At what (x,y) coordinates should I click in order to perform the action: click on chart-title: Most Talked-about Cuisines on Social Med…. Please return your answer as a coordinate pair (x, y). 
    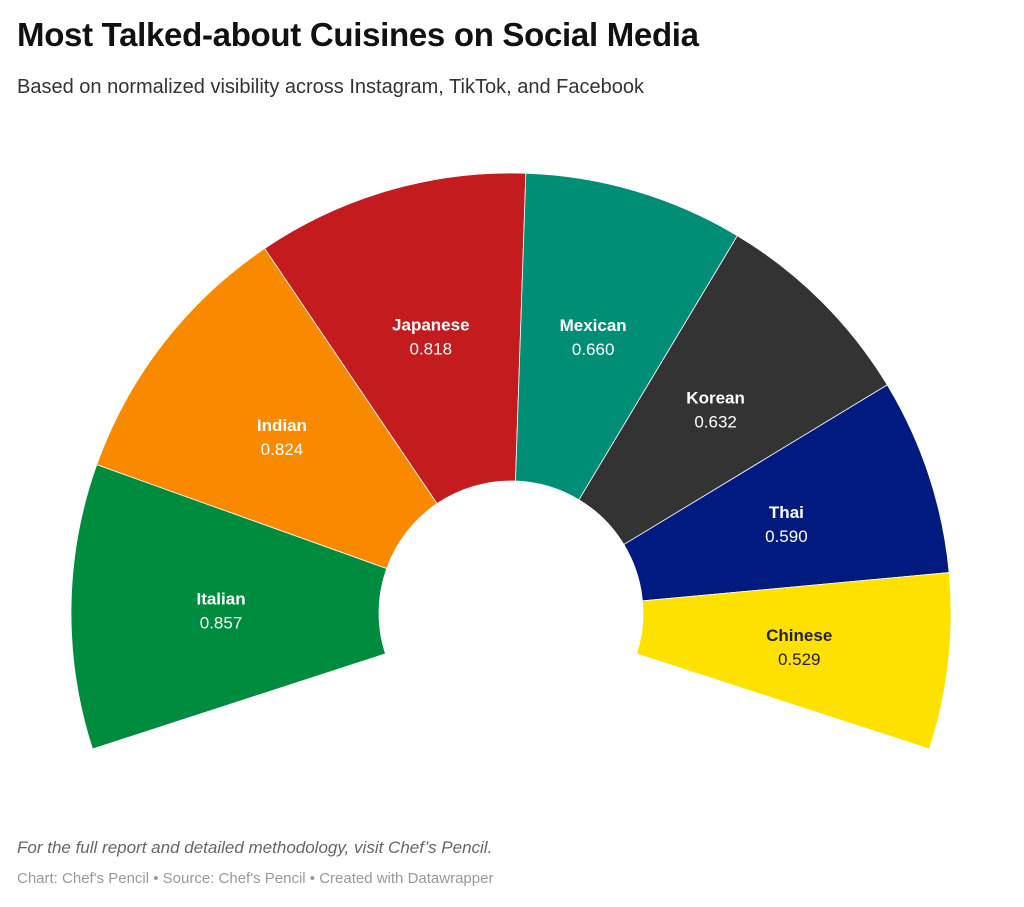
    Looking at the image, I should click on (358, 34).